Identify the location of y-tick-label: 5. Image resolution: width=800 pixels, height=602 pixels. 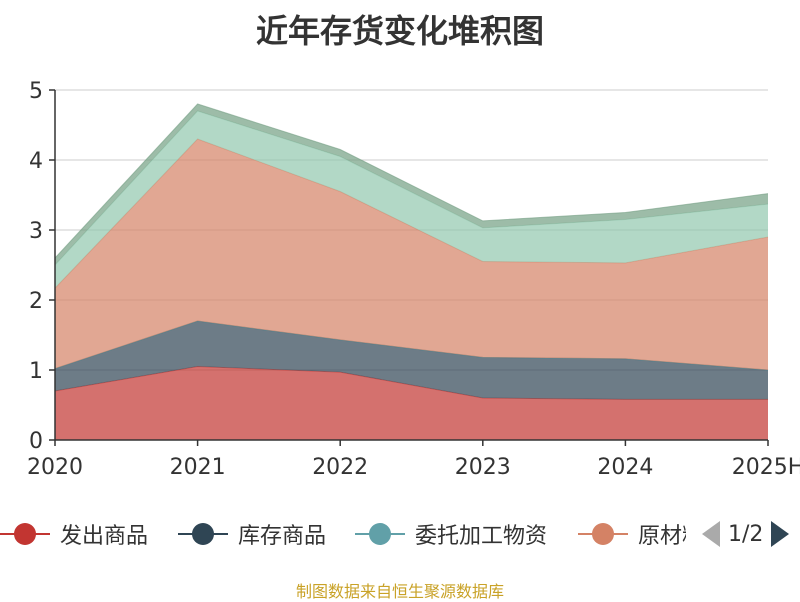
(36, 91).